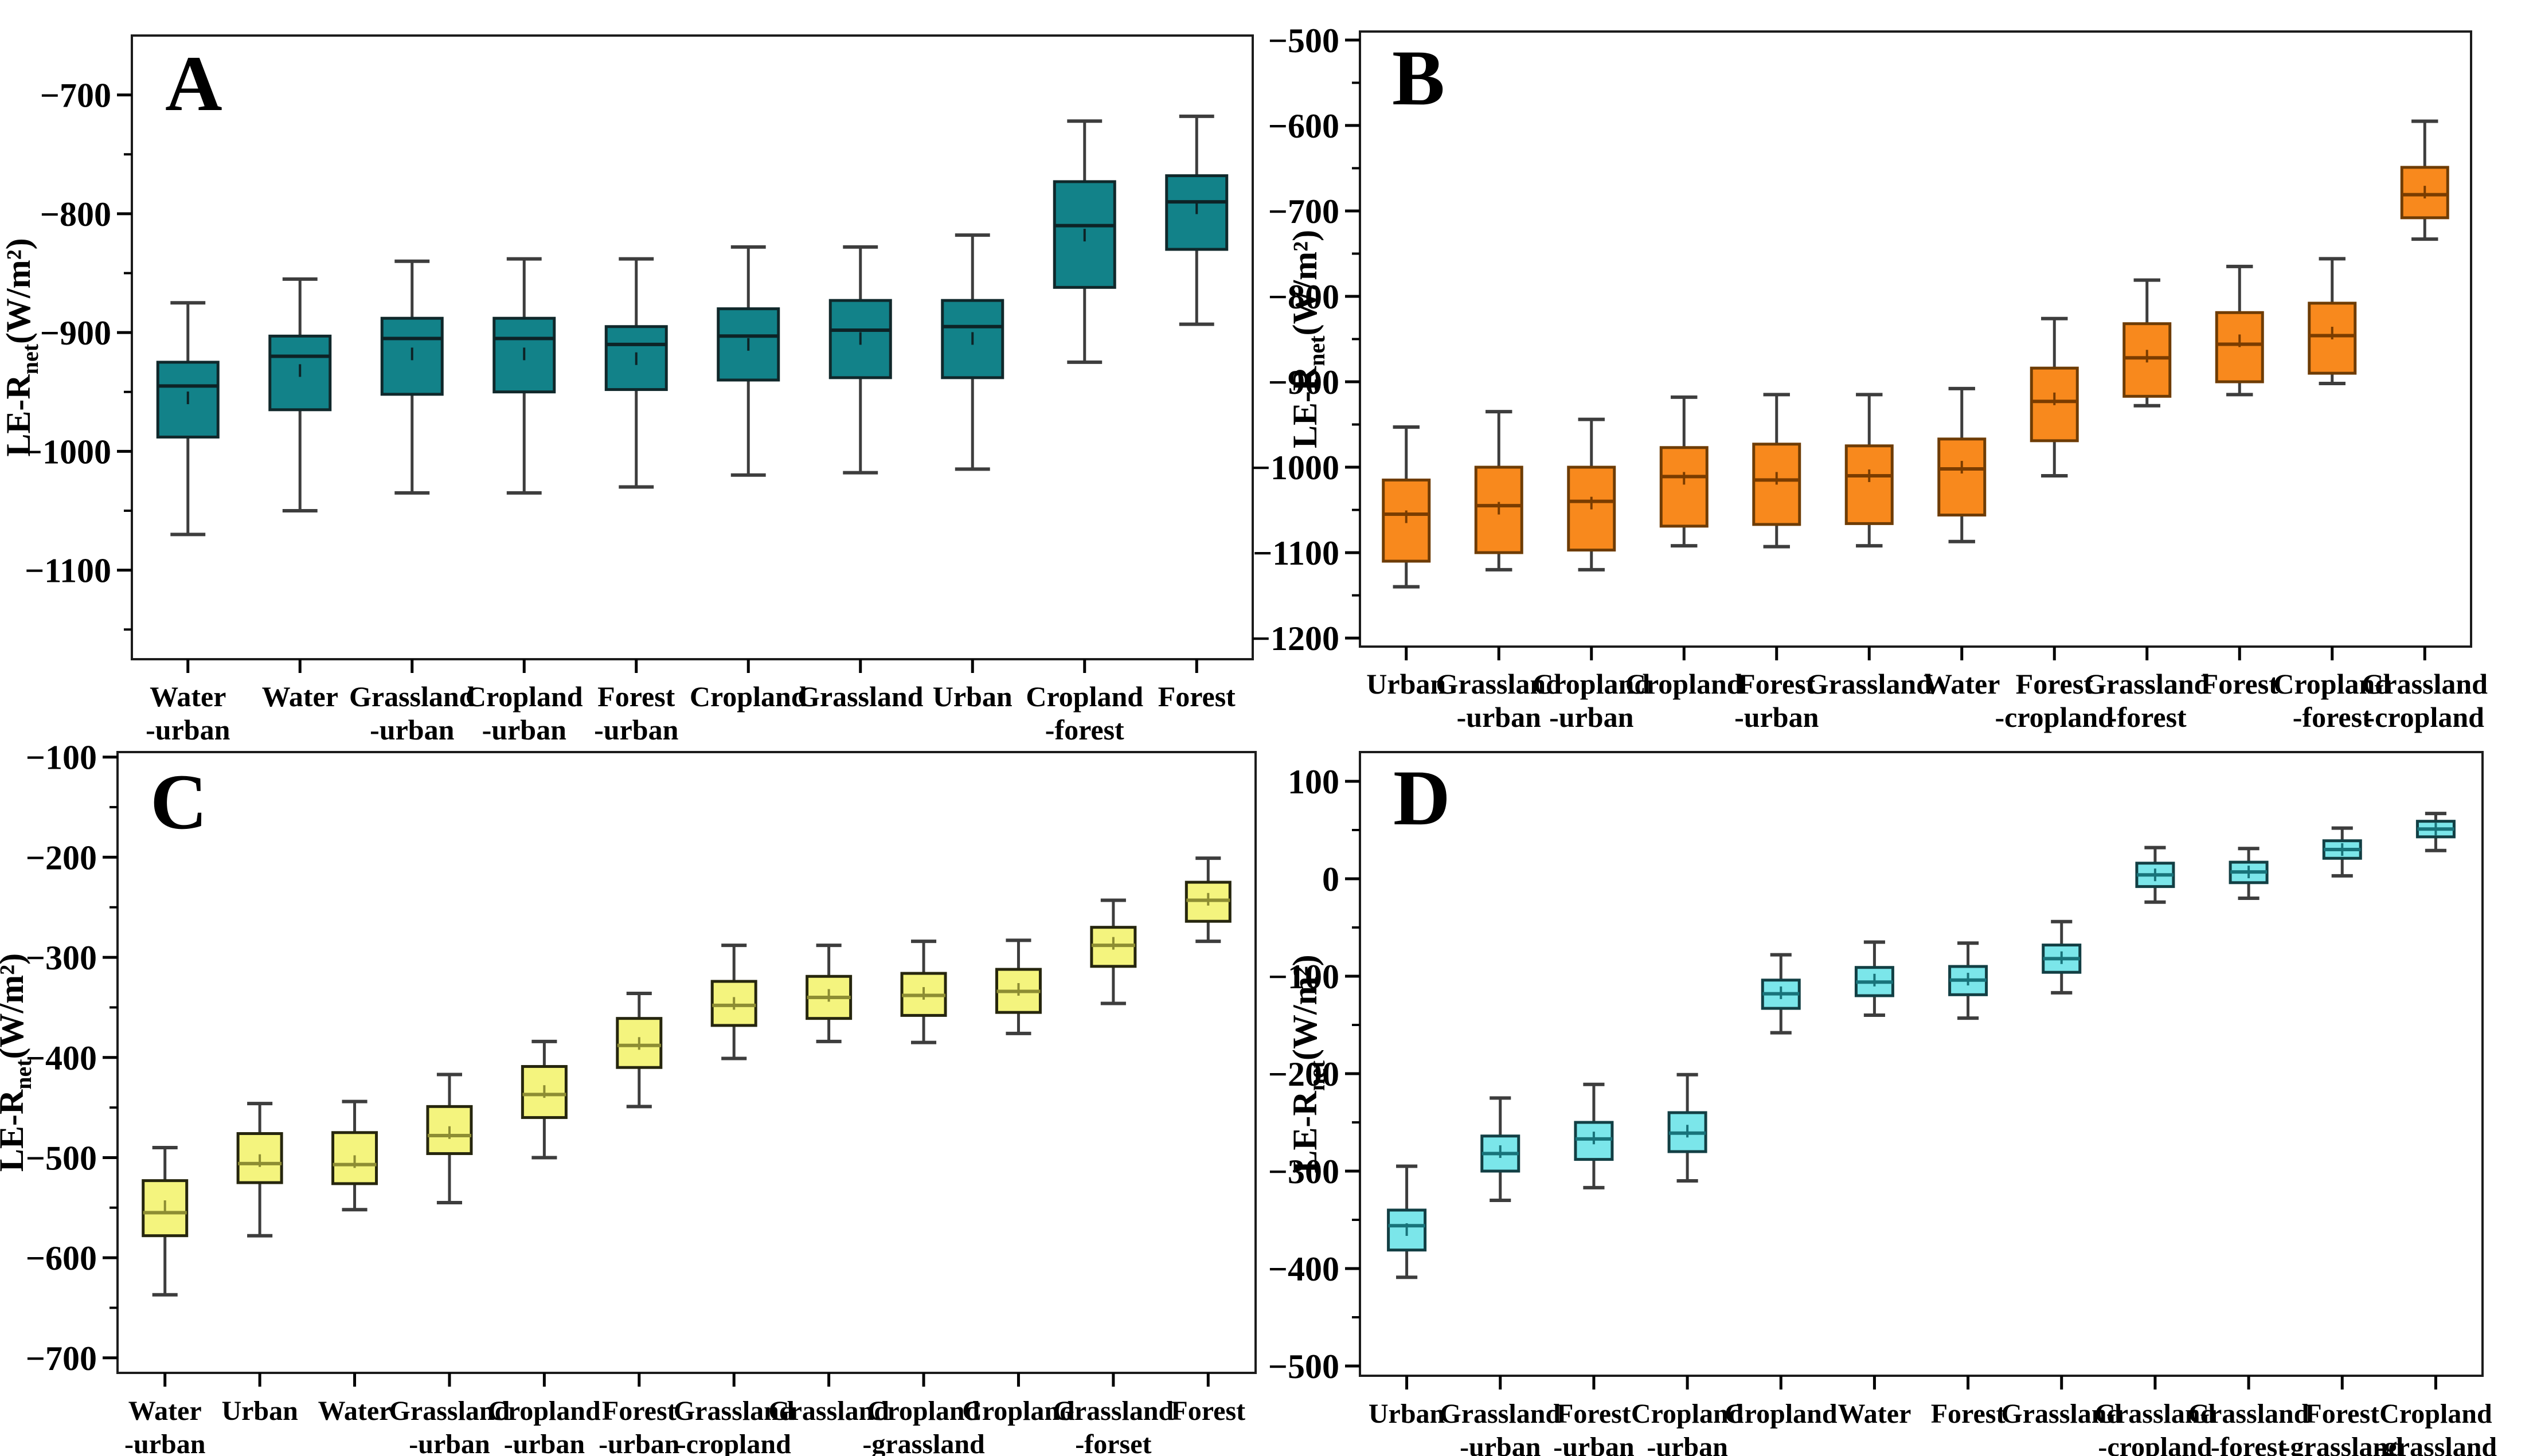 The width and height of the screenshot is (2537, 1456). What do you see at coordinates (524, 376) in the screenshot?
I see `box-plot-A-cropland-urban` at bounding box center [524, 376].